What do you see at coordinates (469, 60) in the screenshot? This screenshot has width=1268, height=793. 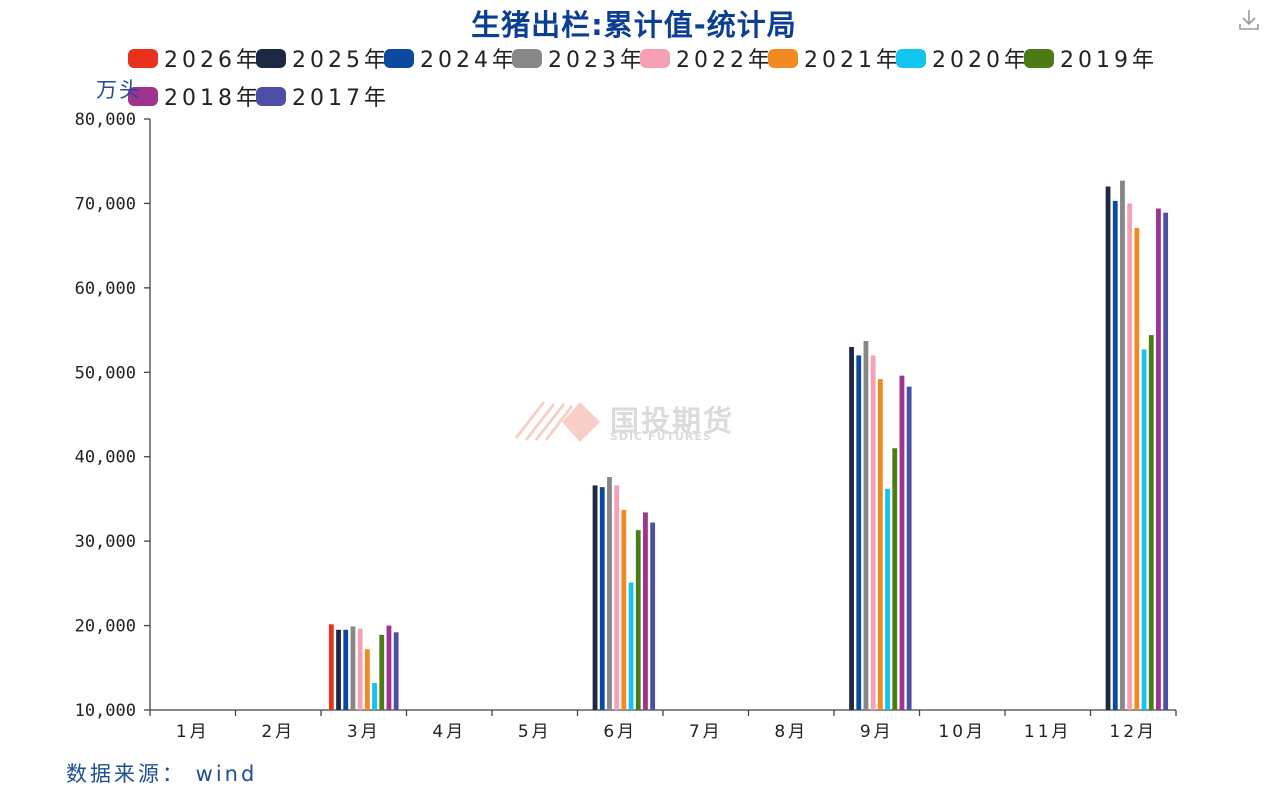 I see `legend-label: 2024年` at bounding box center [469, 60].